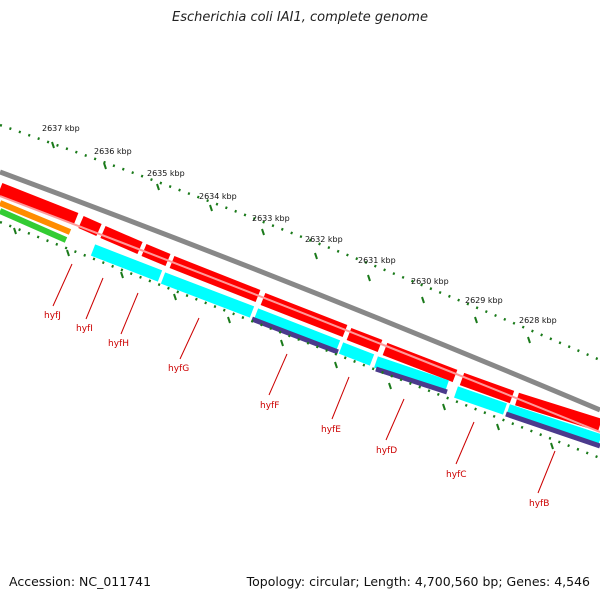  Describe the element at coordinates (113, 151) in the screenshot. I see `tick-label: 2636 kbp` at that location.